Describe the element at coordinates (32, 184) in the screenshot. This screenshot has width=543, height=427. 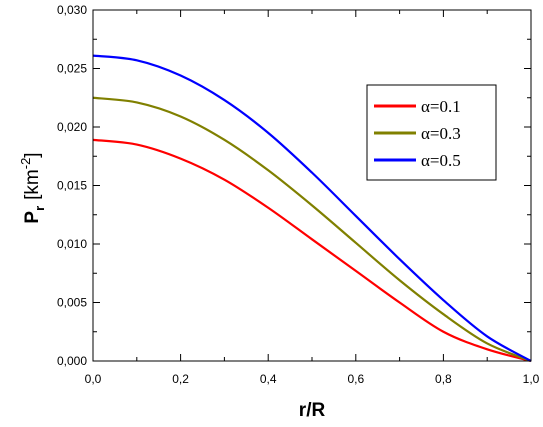
I see `y-axis-title-unit: [km` at that location.